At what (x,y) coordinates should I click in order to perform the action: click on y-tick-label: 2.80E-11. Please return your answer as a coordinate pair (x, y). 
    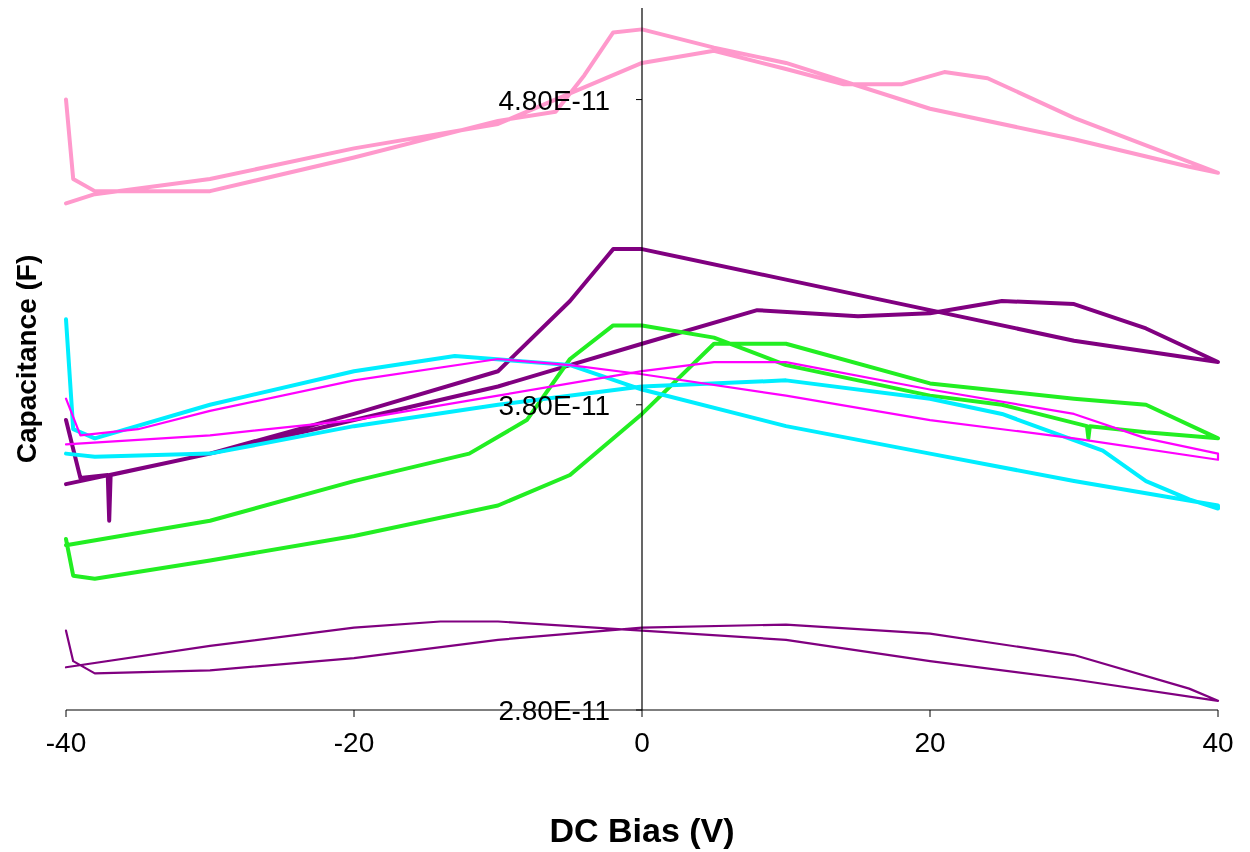
    Looking at the image, I should click on (554, 710).